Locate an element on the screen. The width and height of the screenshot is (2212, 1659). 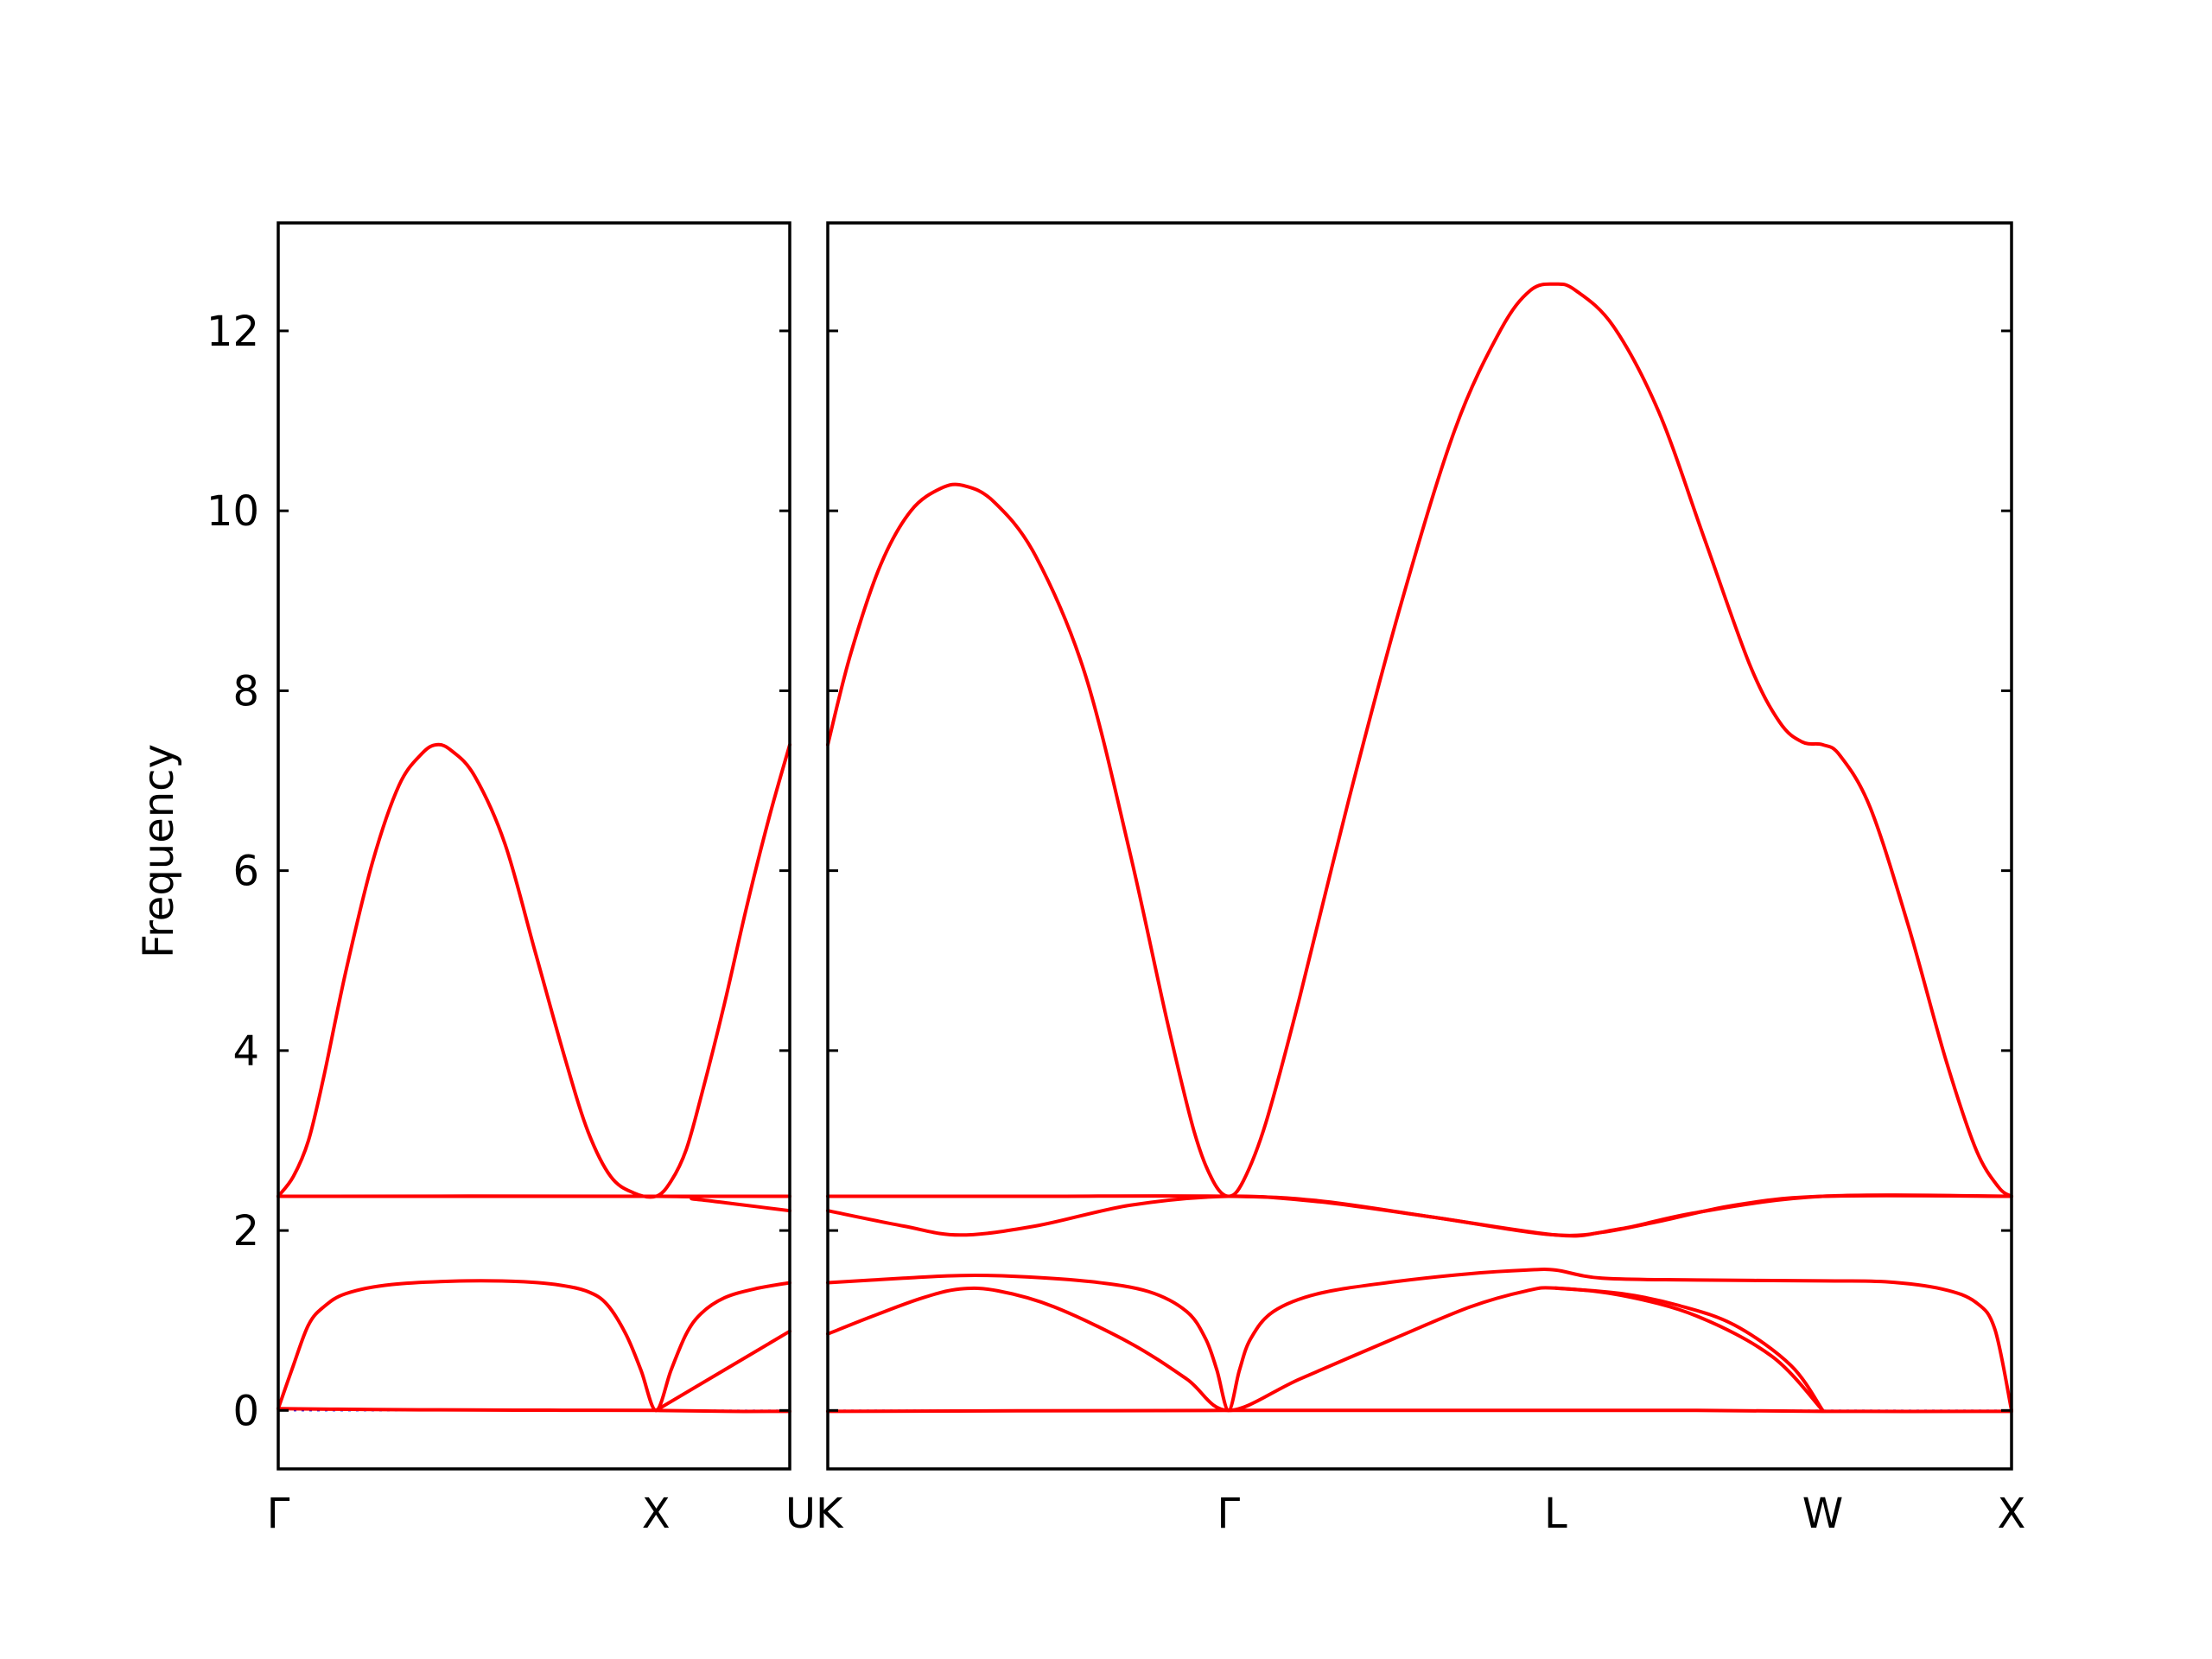
y-tick-label: 2 is located at coordinates (245, 1231).